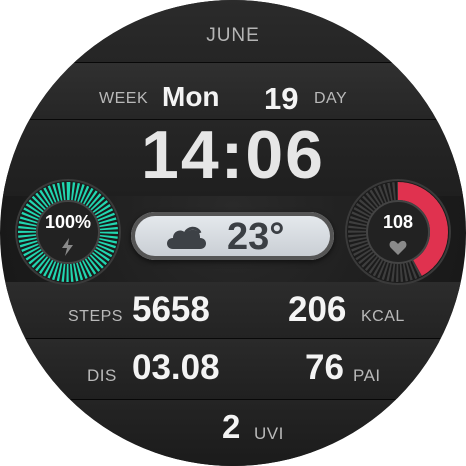  Describe the element at coordinates (68, 249) in the screenshot. I see `lightning-icon` at that location.